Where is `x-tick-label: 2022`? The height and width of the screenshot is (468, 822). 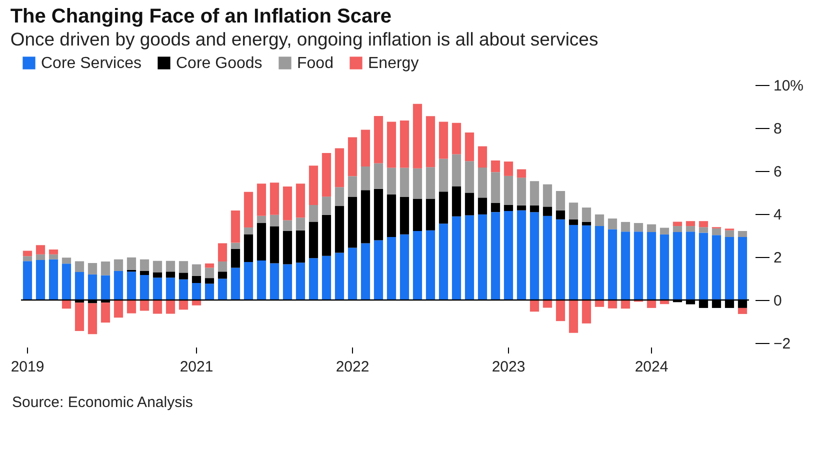
x-tick-label: 2022 is located at coordinates (353, 367).